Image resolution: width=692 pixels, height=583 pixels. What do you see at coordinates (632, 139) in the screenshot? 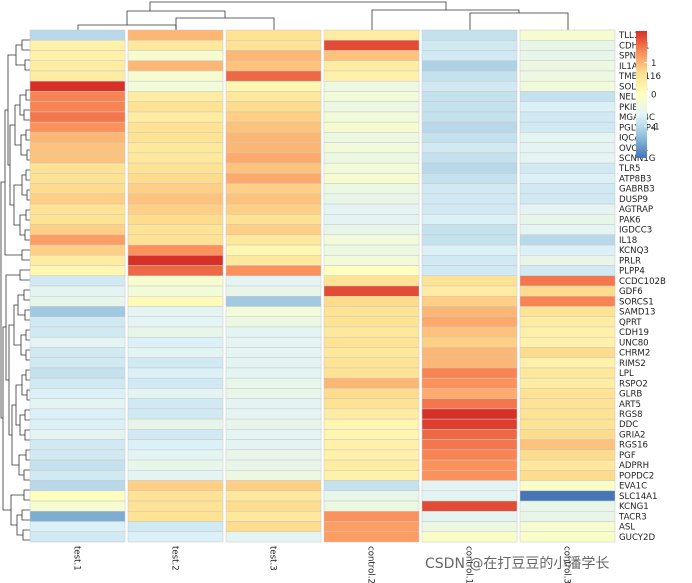
I see `row-label: IQCA1` at bounding box center [632, 139].